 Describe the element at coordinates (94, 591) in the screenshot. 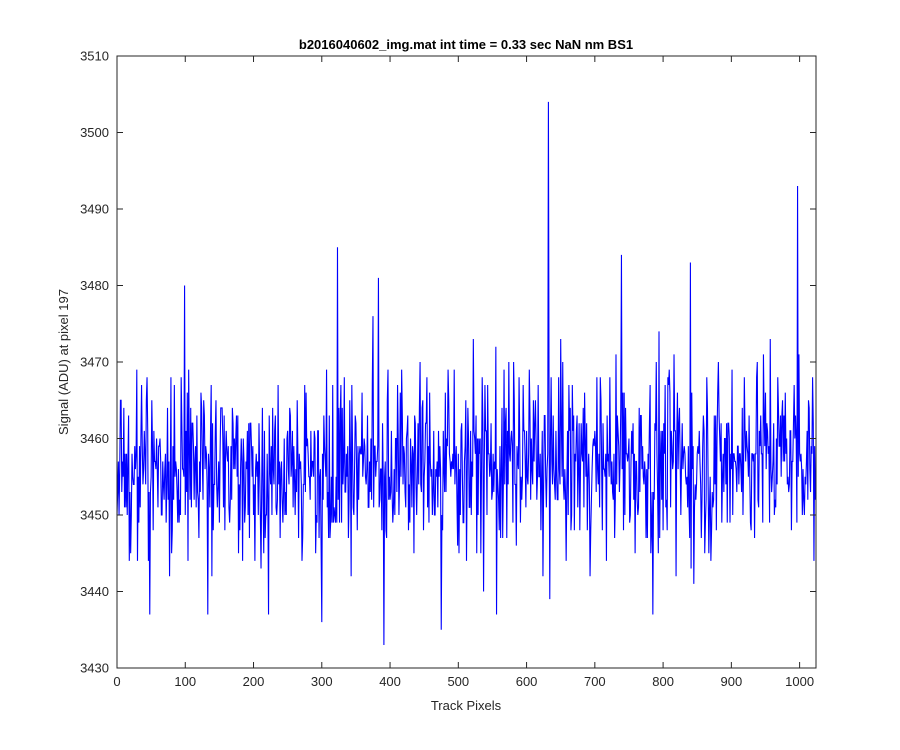

I see `y-tick-label: 3440` at that location.